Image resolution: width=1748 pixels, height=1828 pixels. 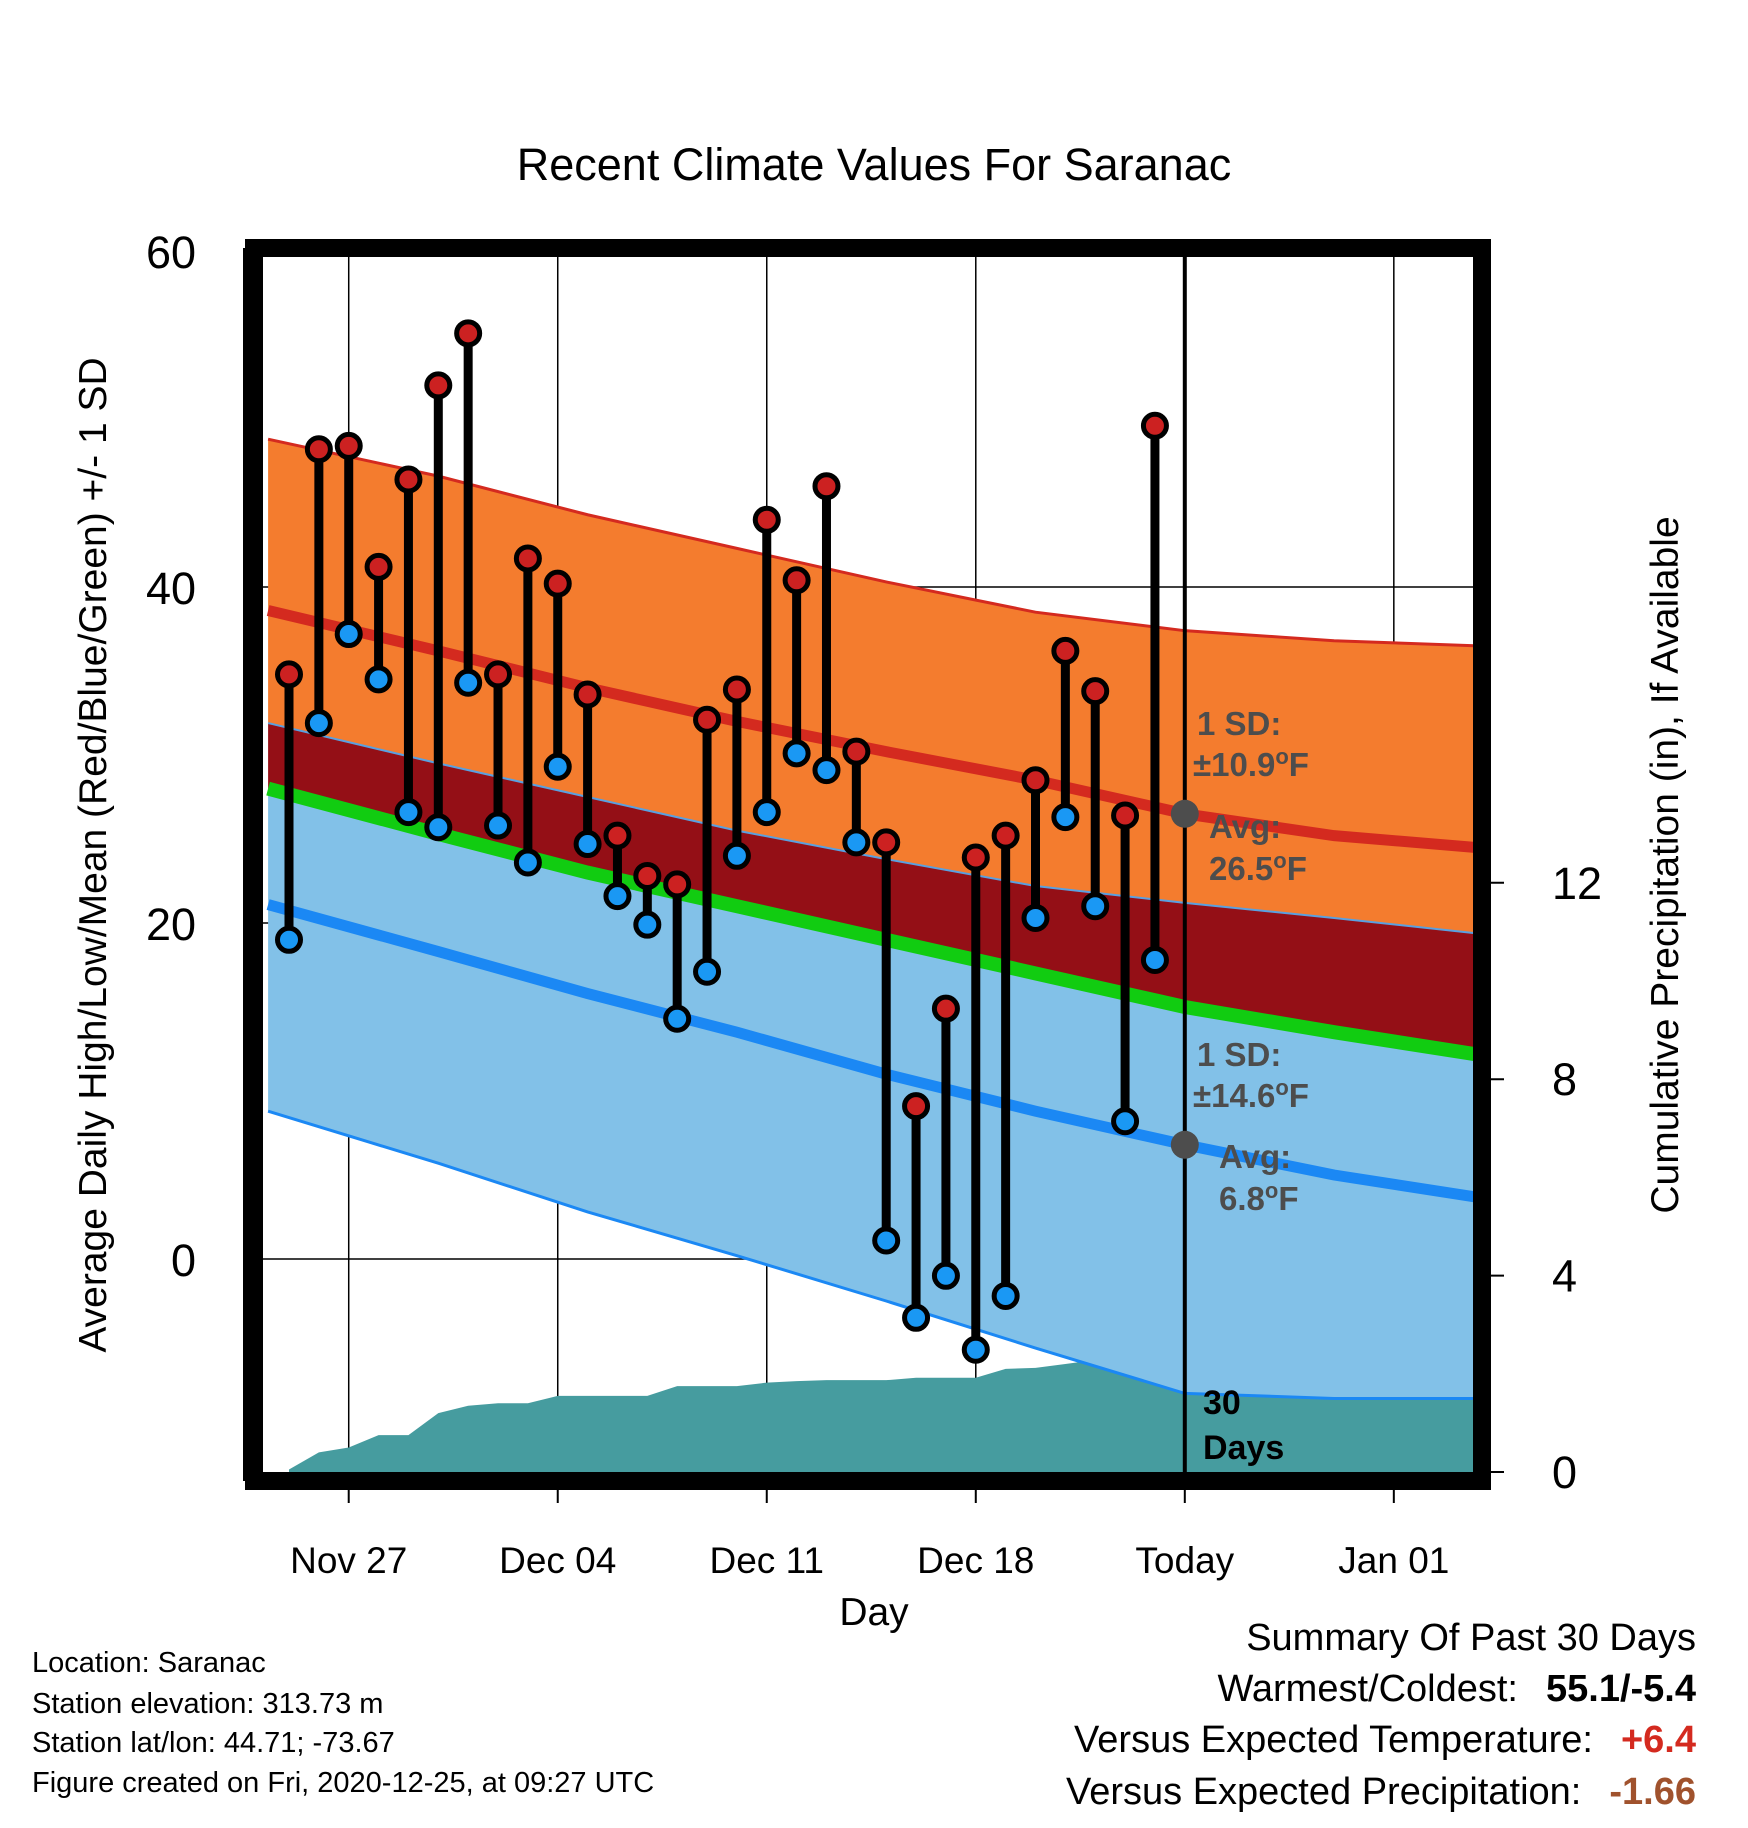 What do you see at coordinates (348, 1560) in the screenshot?
I see `x-tick-label: Nov 27` at bounding box center [348, 1560].